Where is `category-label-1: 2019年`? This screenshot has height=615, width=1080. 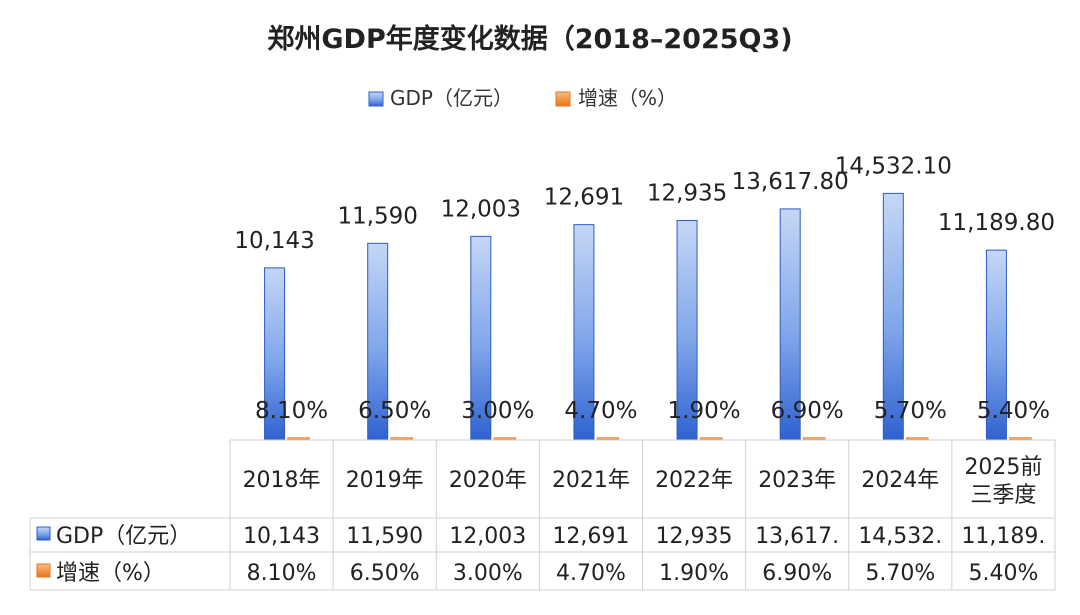
category-label-1: 2019年 is located at coordinates (385, 480).